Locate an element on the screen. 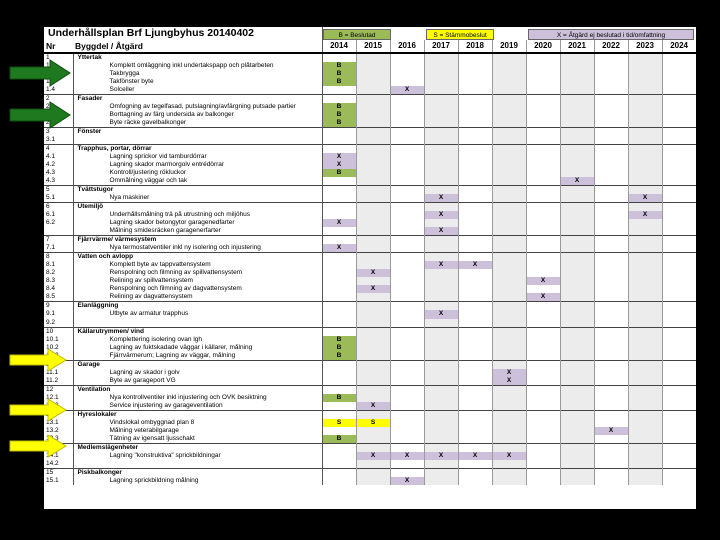  mark-x-2016: X is located at coordinates (407, 455).